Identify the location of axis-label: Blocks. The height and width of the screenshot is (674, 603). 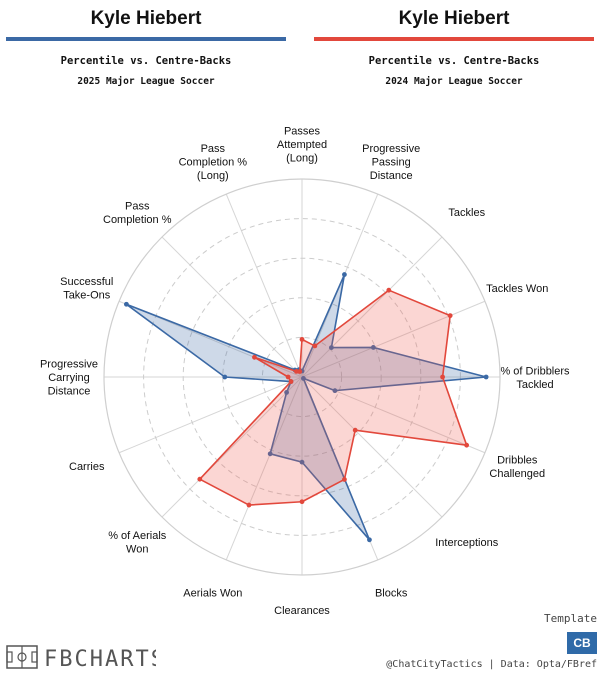
(391, 593).